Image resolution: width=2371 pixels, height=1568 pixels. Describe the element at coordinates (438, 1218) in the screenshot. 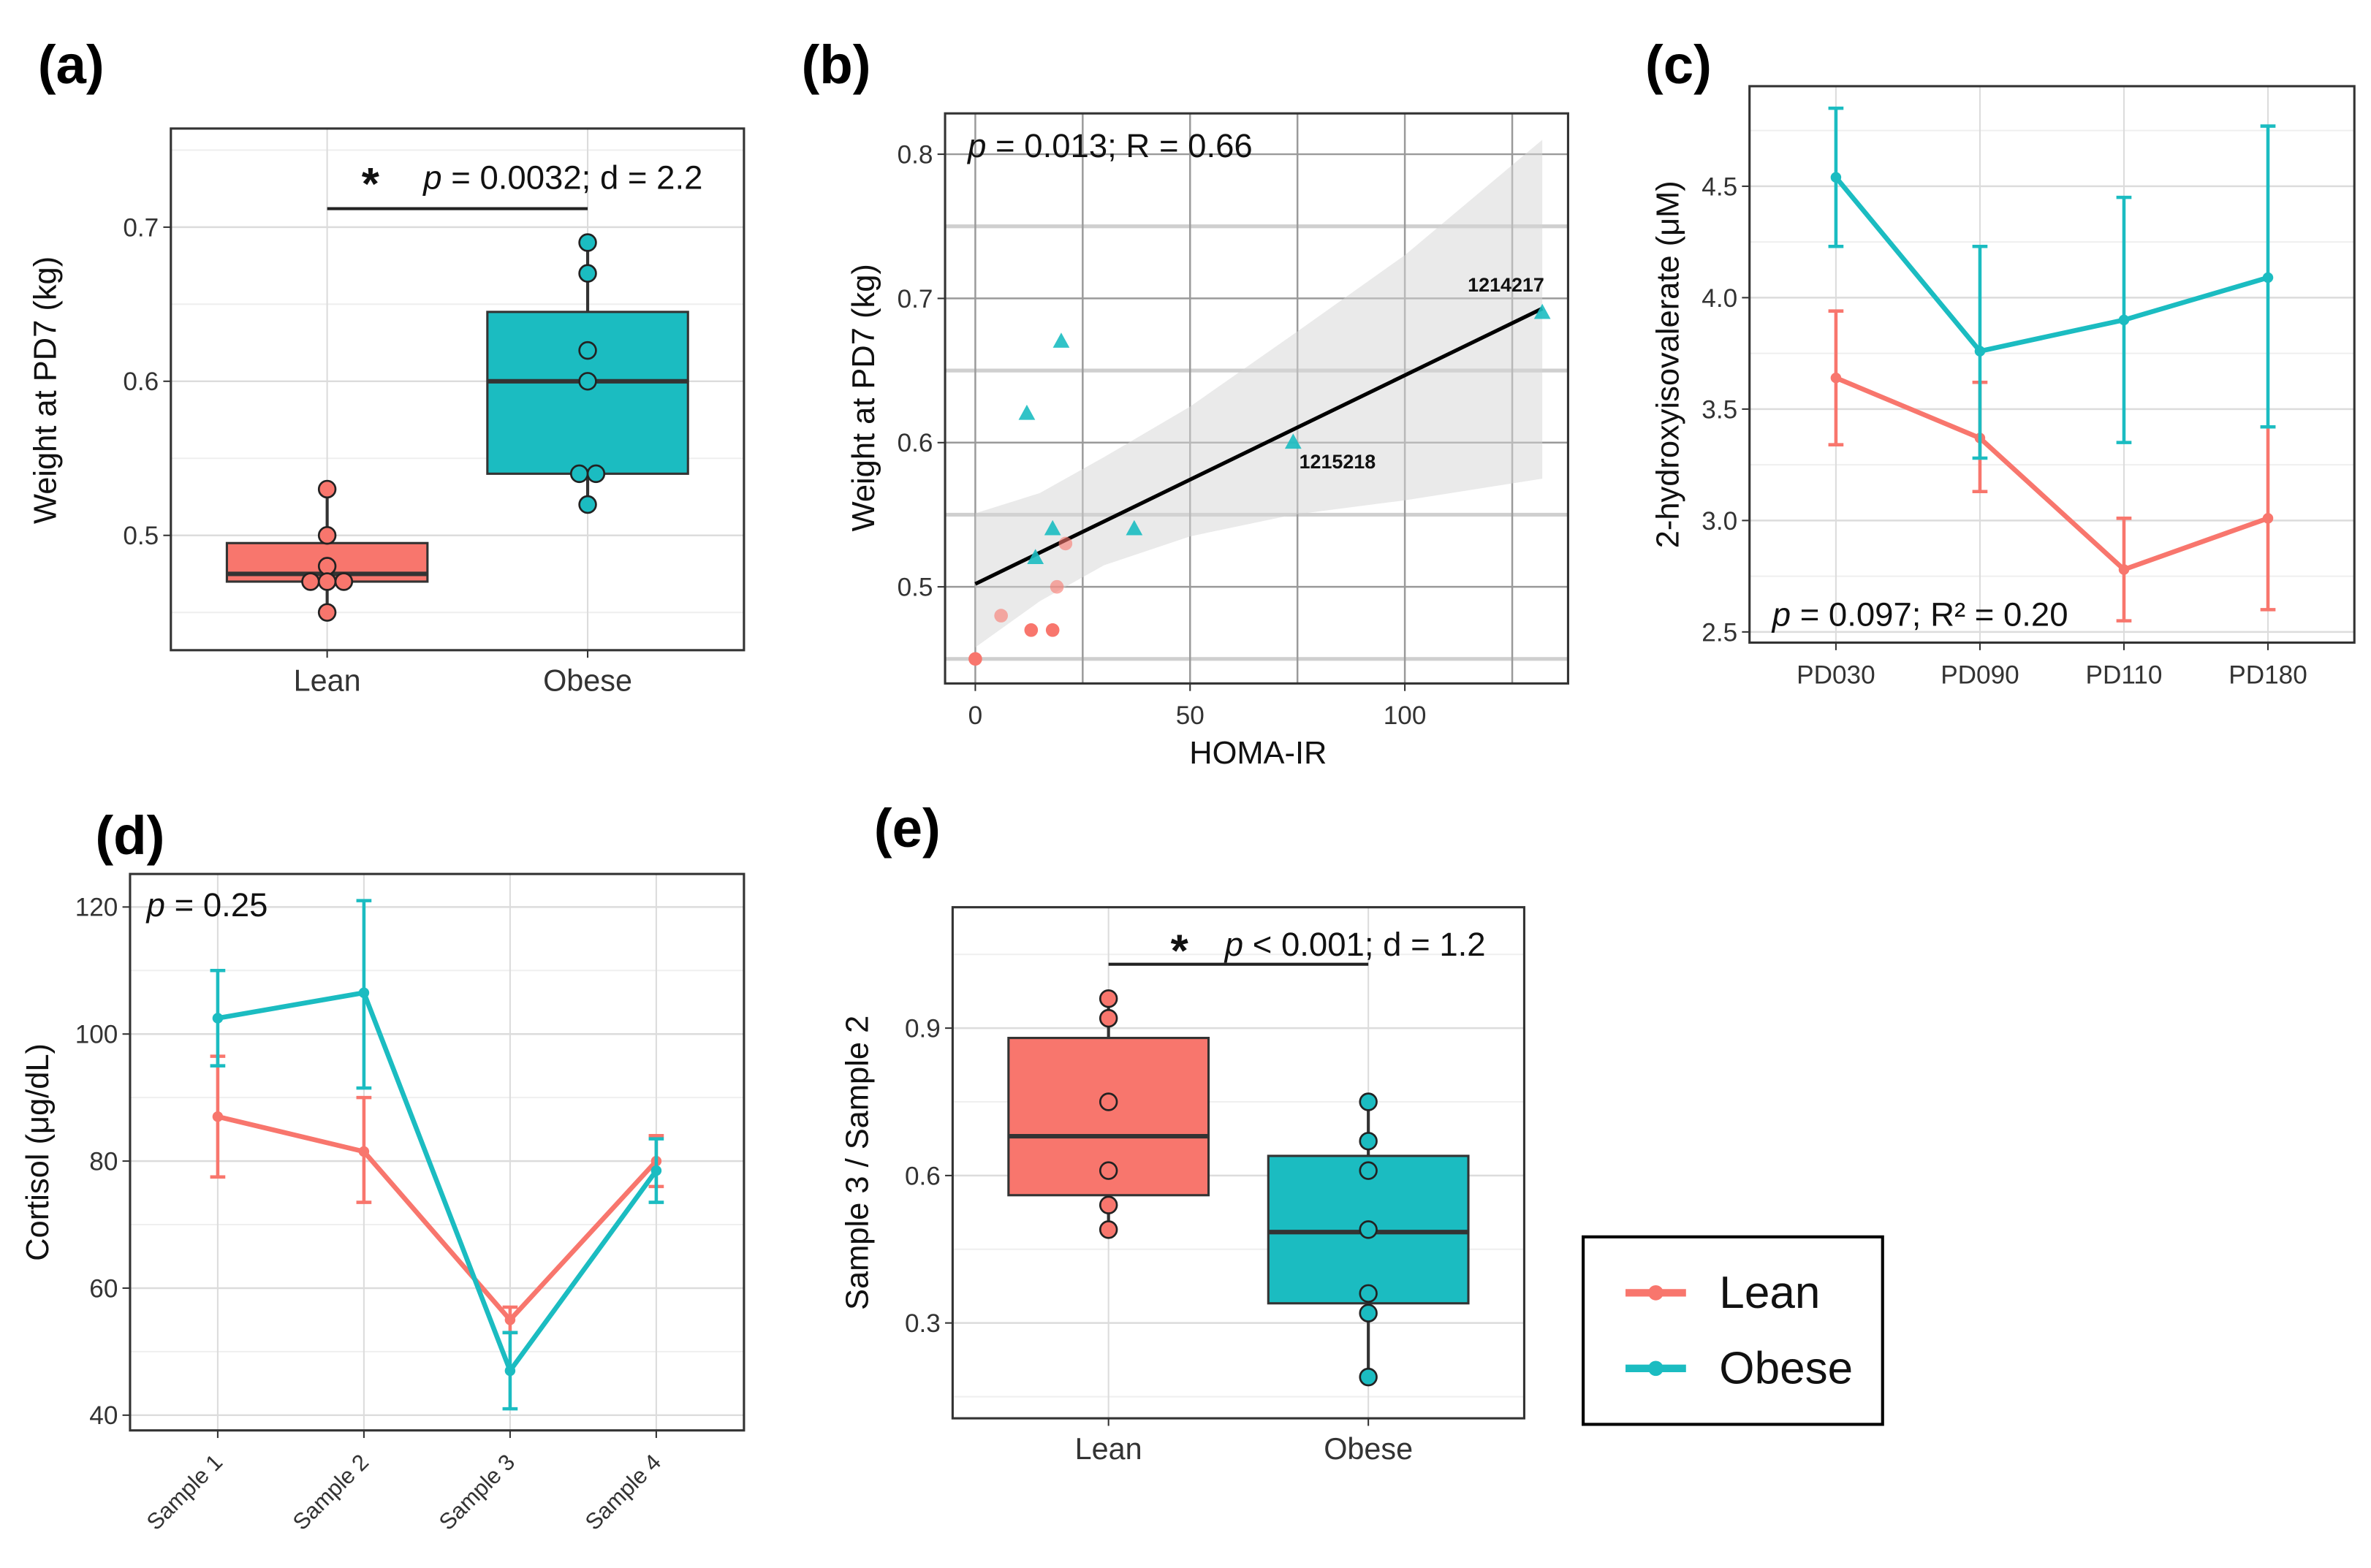

I see `series-line-lean` at that location.